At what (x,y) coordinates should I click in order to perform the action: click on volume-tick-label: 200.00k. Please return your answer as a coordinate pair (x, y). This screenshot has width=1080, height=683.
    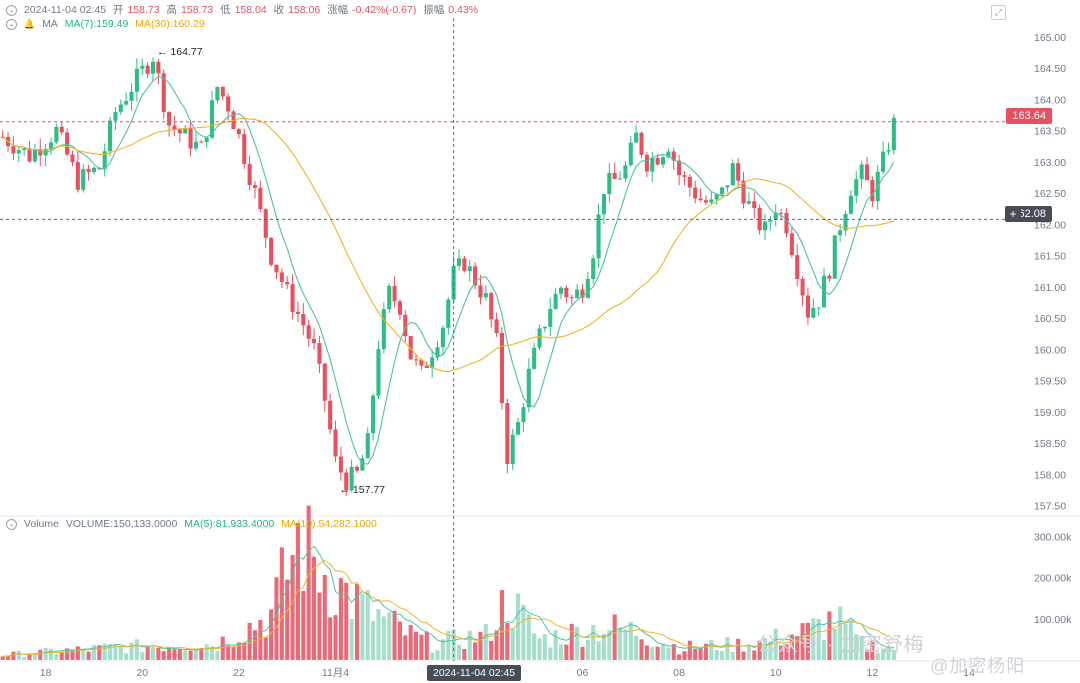
    Looking at the image, I should click on (1053, 579).